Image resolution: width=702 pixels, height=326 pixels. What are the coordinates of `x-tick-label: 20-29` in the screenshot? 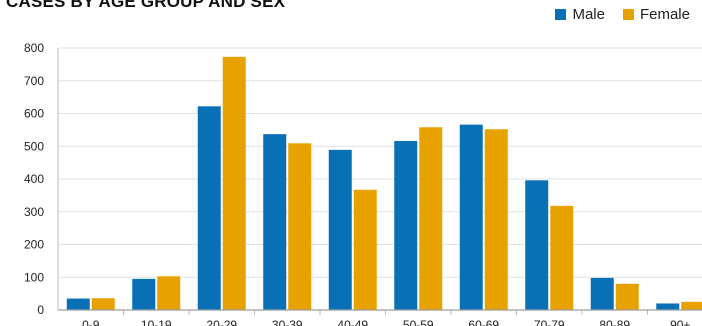 It's located at (221, 322).